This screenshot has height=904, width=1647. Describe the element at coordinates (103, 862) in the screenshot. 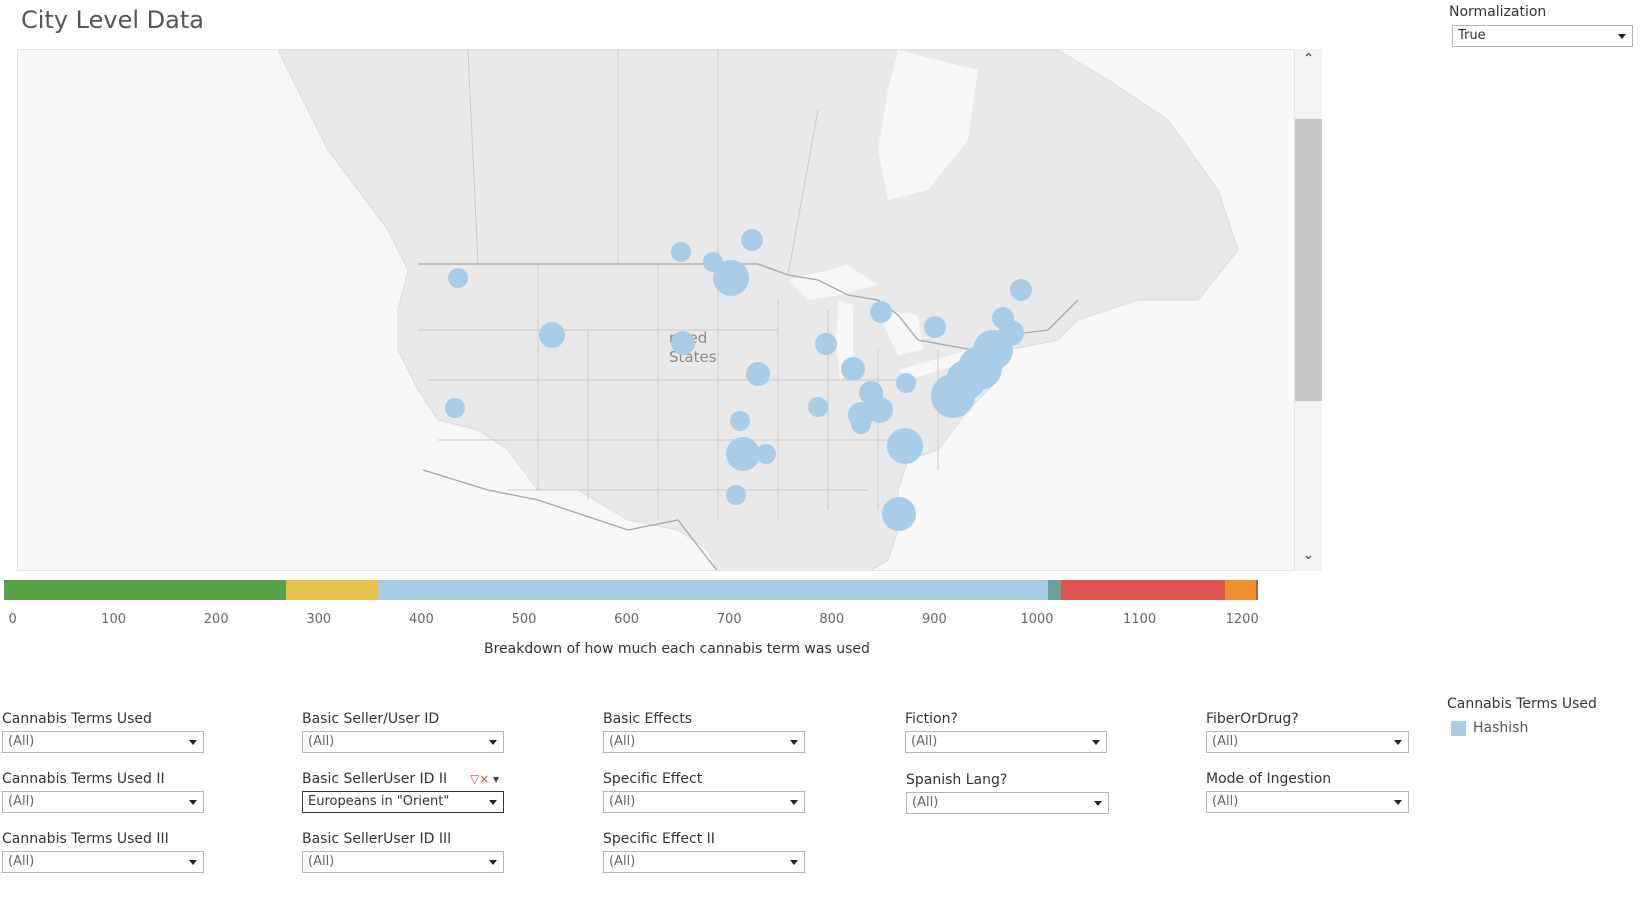

I see `filter-cannabis-terms-used-iii: (All)` at that location.